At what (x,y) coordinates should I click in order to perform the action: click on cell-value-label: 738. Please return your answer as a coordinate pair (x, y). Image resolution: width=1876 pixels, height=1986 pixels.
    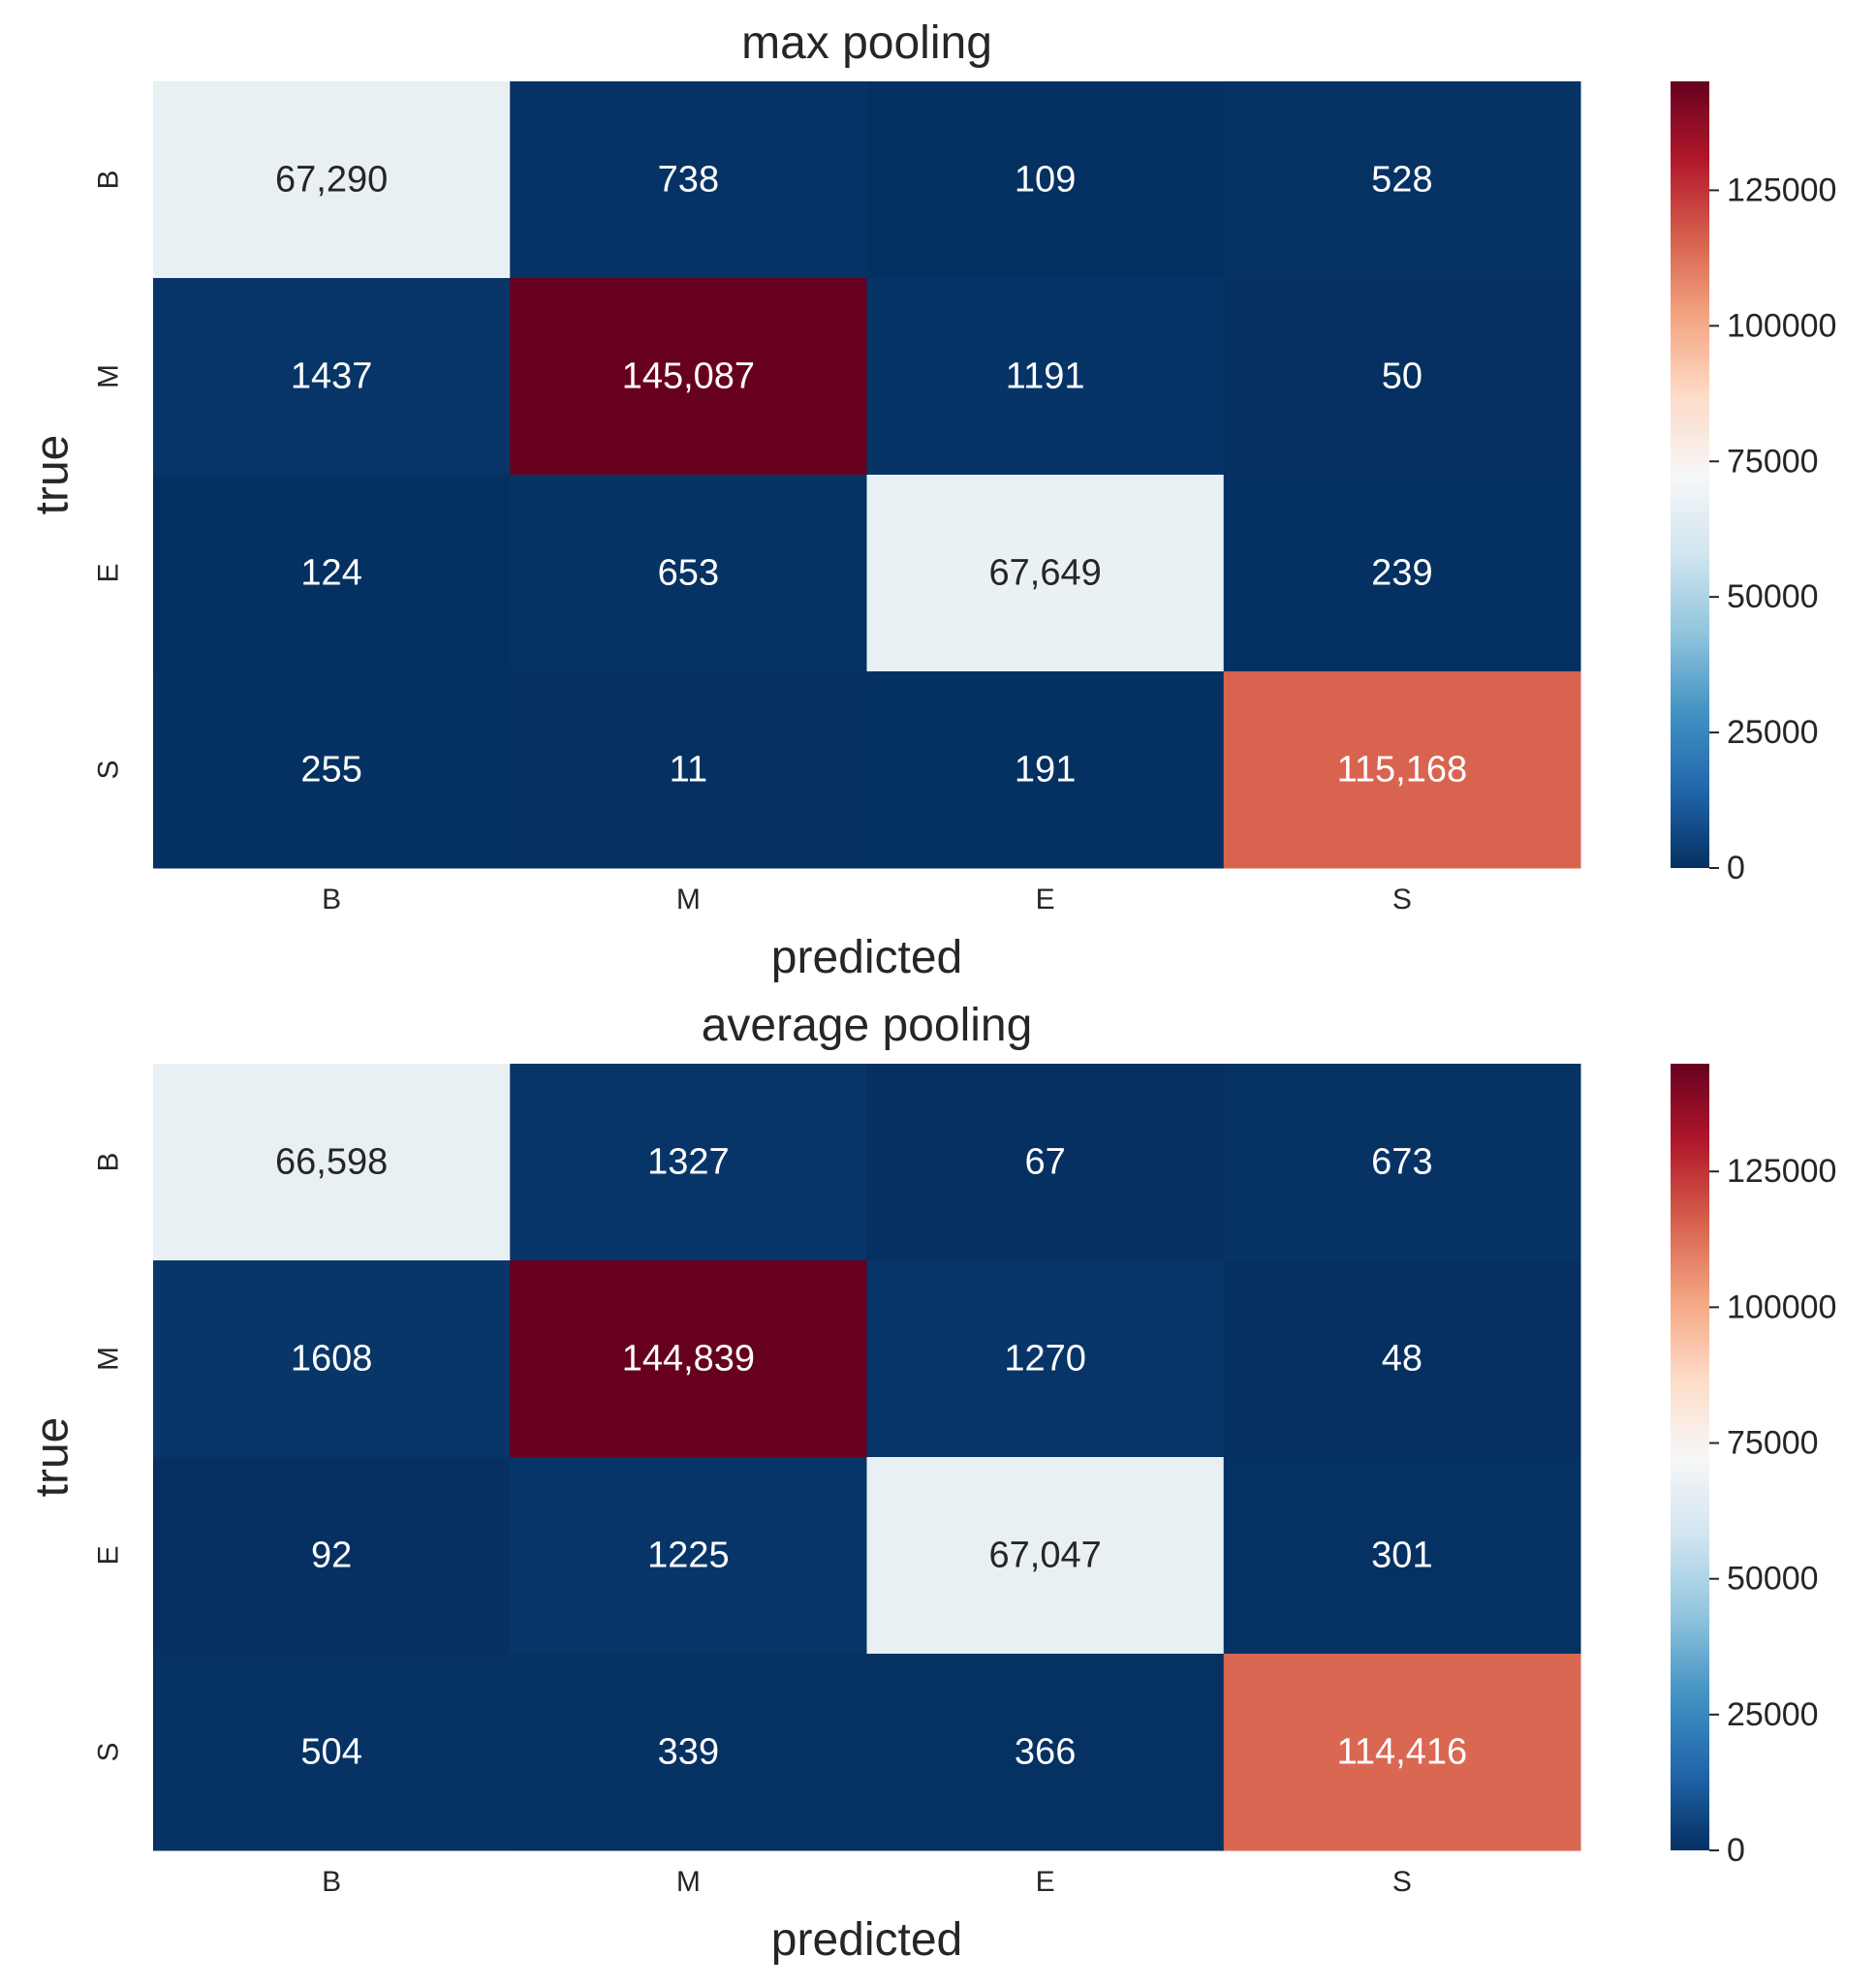
    Looking at the image, I should click on (688, 180).